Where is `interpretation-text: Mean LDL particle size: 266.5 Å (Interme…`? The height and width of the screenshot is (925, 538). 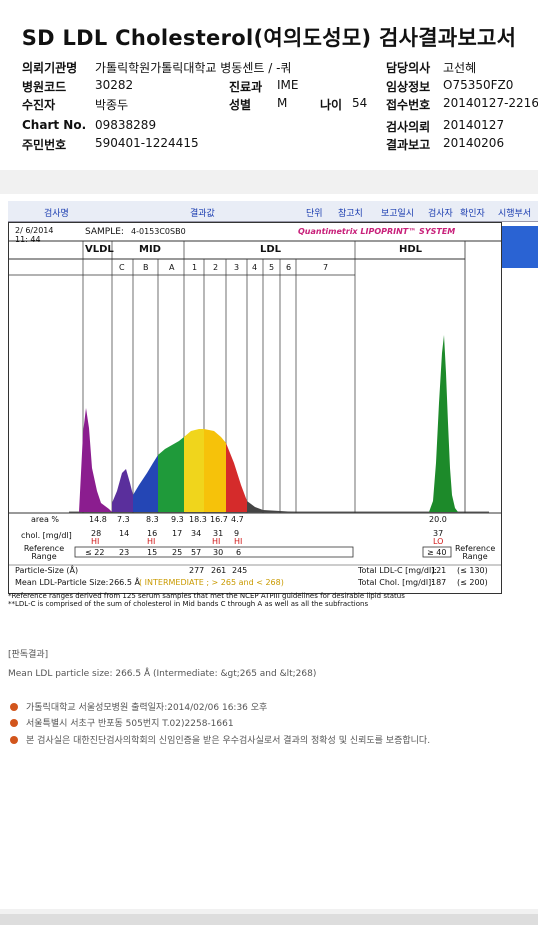
interpretation-text: Mean LDL particle size: 266.5 Å (Interme… is located at coordinates (162, 674).